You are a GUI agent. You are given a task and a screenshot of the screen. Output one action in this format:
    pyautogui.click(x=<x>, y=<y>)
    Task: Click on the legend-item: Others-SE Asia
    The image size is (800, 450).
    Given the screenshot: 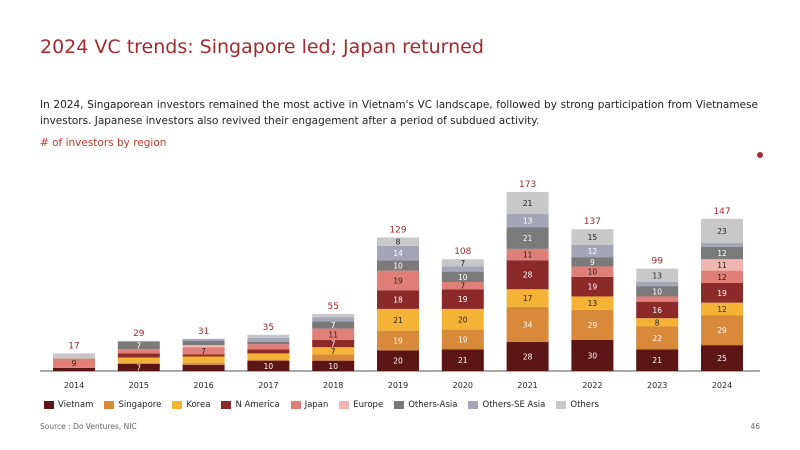 What is the action you would take?
    pyautogui.click(x=506, y=405)
    